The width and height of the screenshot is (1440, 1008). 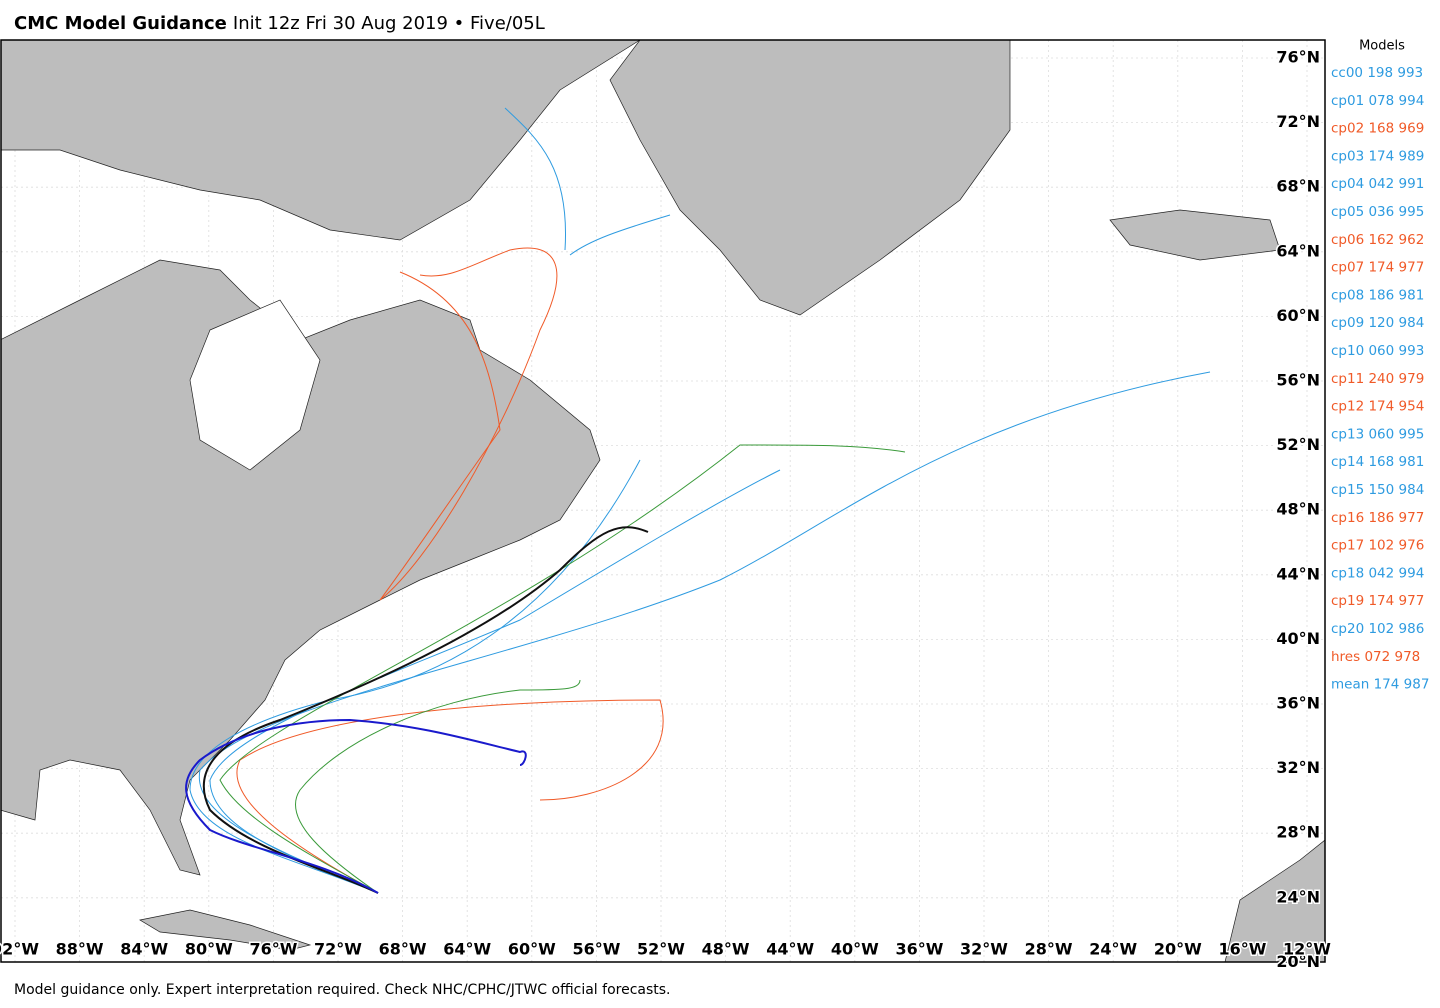 What do you see at coordinates (726, 949) in the screenshot?
I see `lon-label: 48°W` at bounding box center [726, 949].